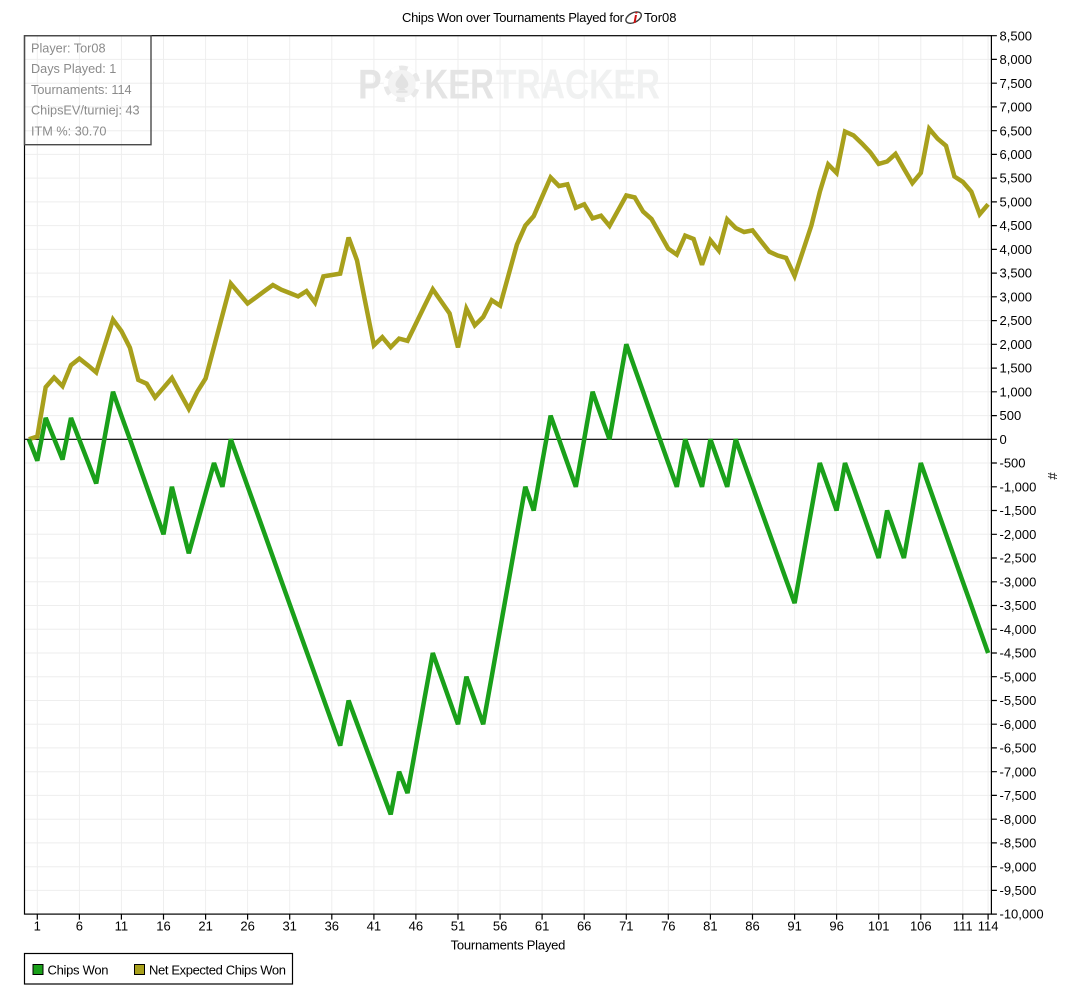  What do you see at coordinates (1016, 391) in the screenshot?
I see `svg-text: 1,000` at bounding box center [1016, 391].